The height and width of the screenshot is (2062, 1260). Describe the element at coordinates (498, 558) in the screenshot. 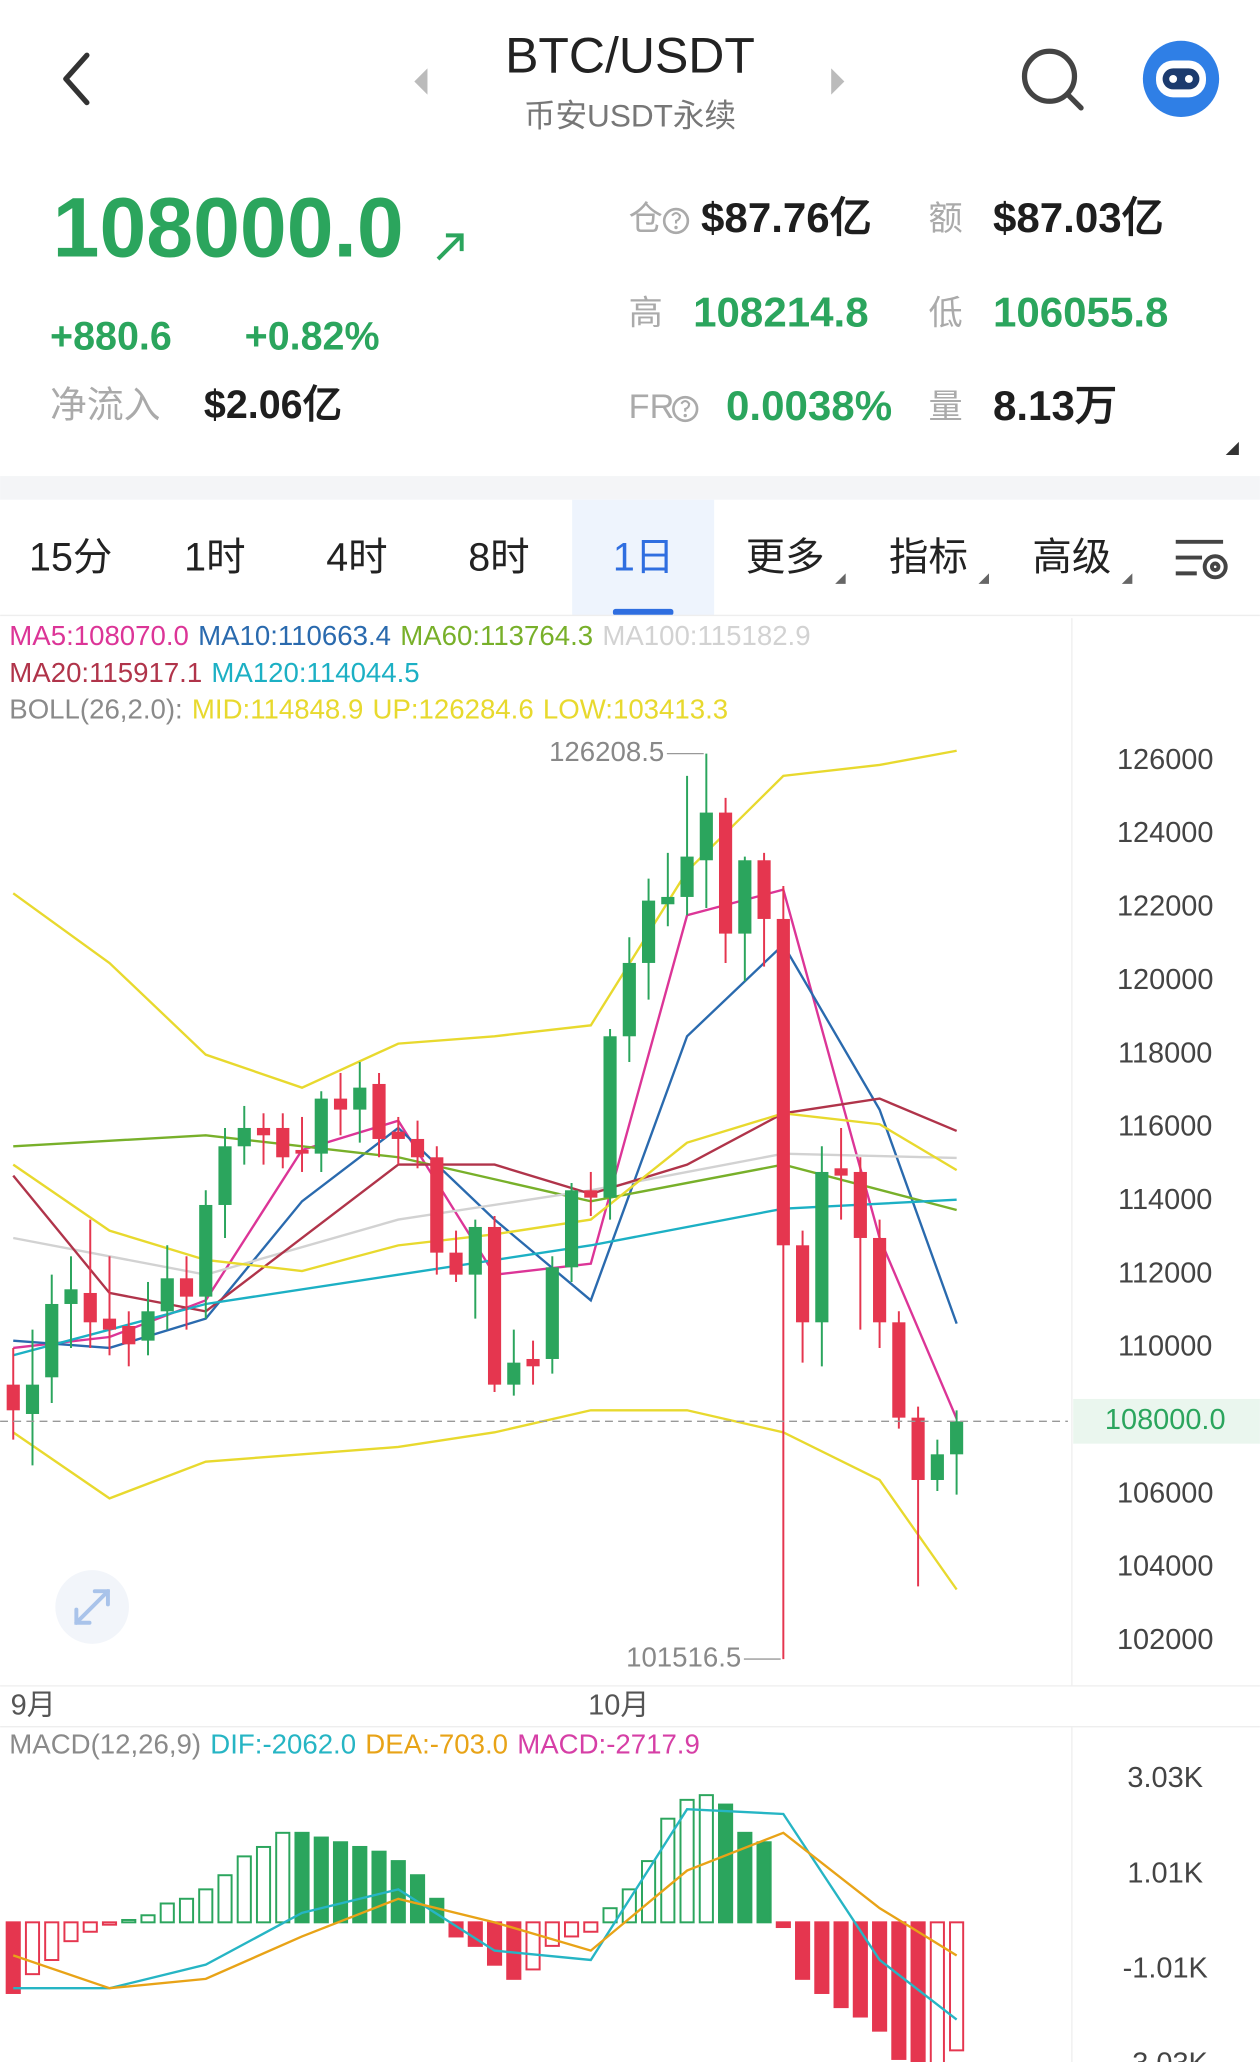

I see `tab: 8时` at that location.